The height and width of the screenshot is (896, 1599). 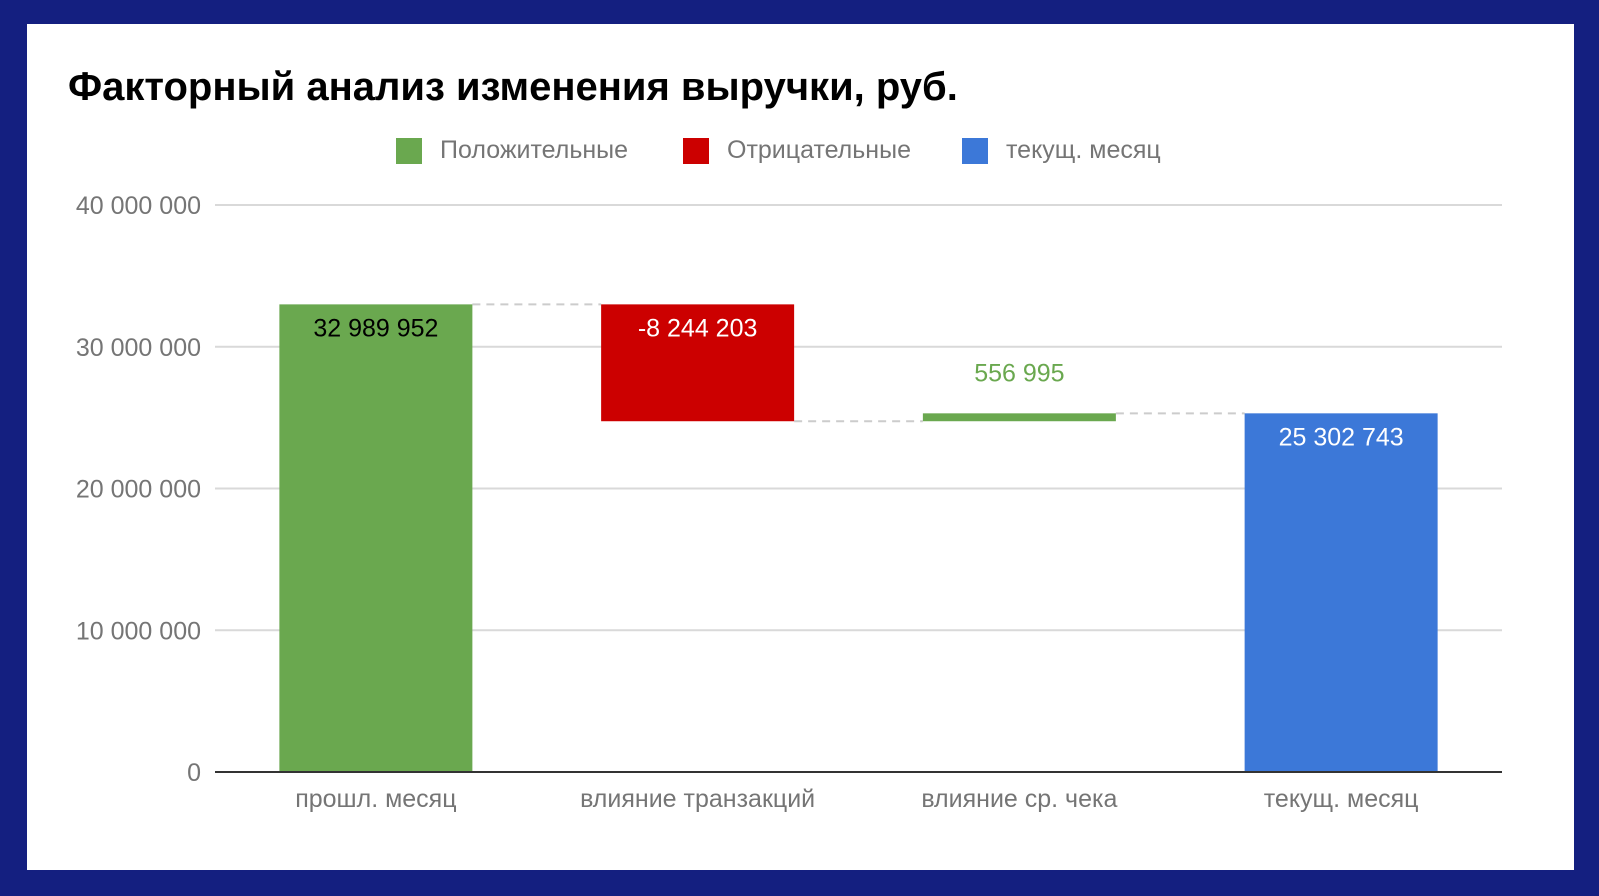 I want to click on data-label-1: -8 244 203, so click(x=698, y=328).